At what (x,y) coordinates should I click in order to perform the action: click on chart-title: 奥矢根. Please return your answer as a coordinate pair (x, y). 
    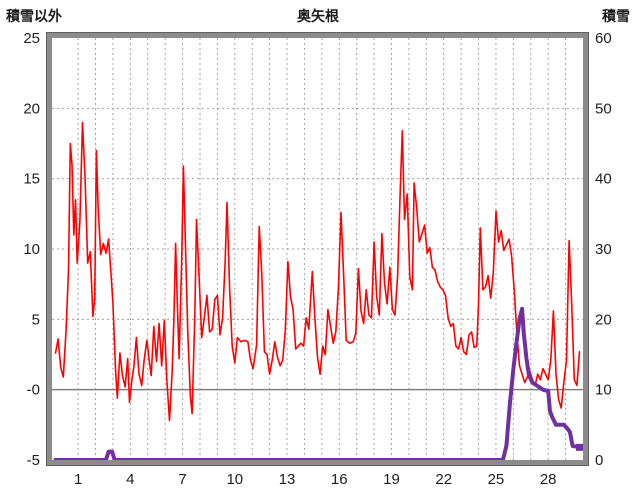
    Looking at the image, I should click on (318, 16).